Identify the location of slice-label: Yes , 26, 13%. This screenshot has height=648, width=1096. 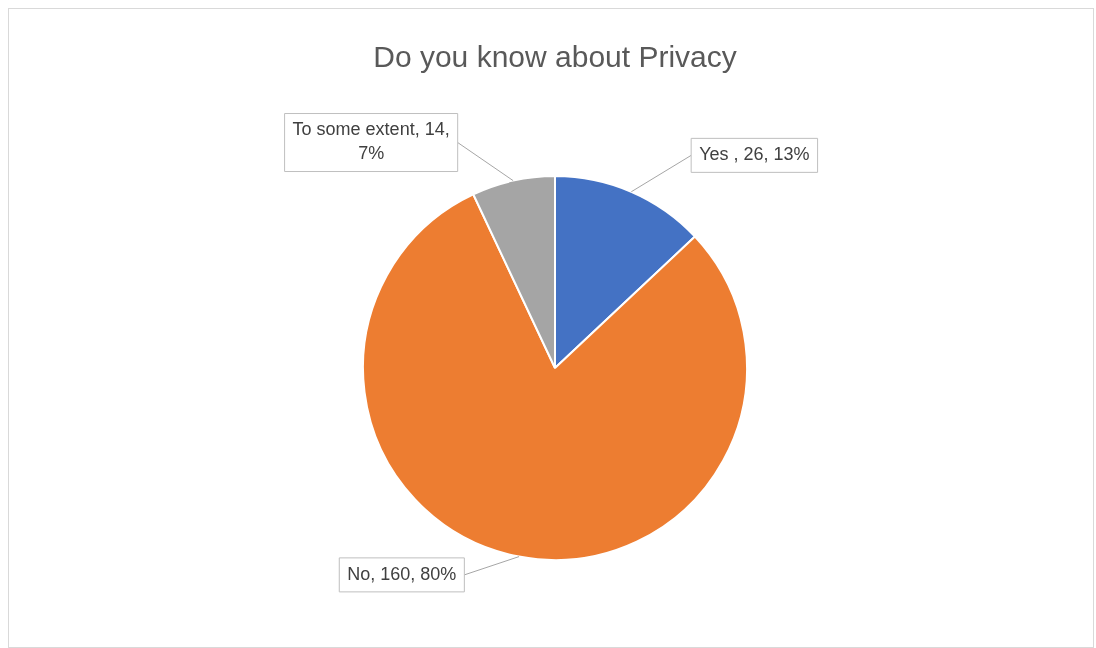
(754, 154).